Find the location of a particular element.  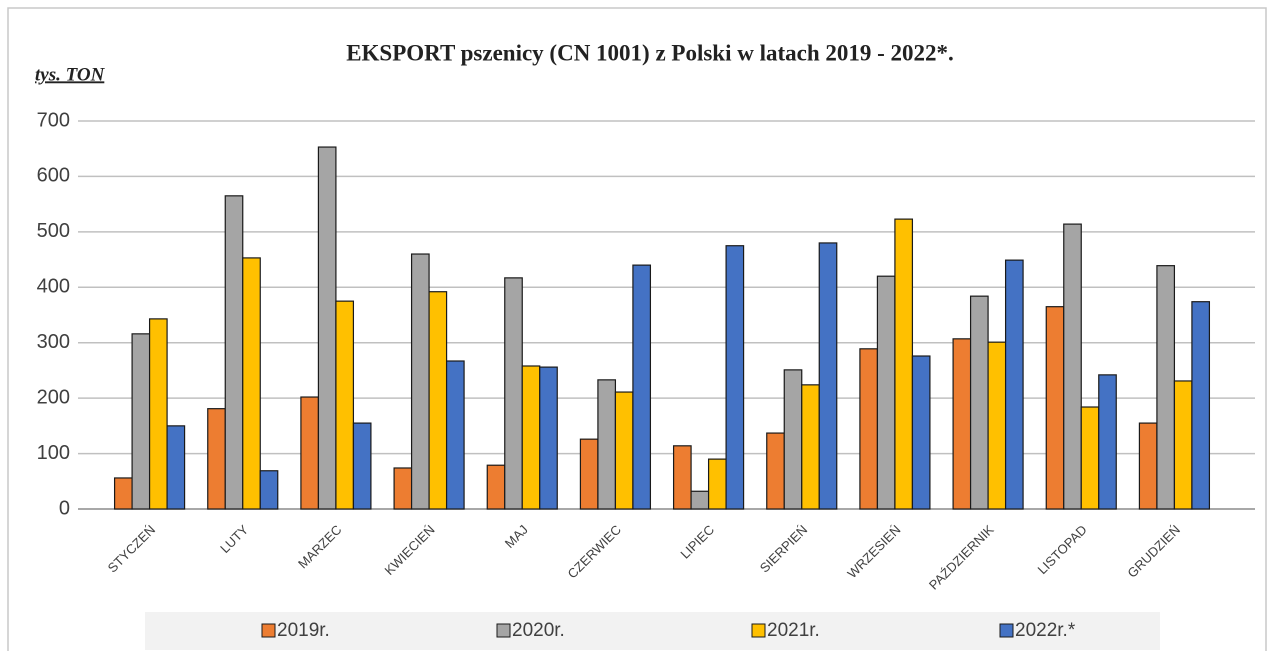

y-tick-label: 500 is located at coordinates (53, 231).